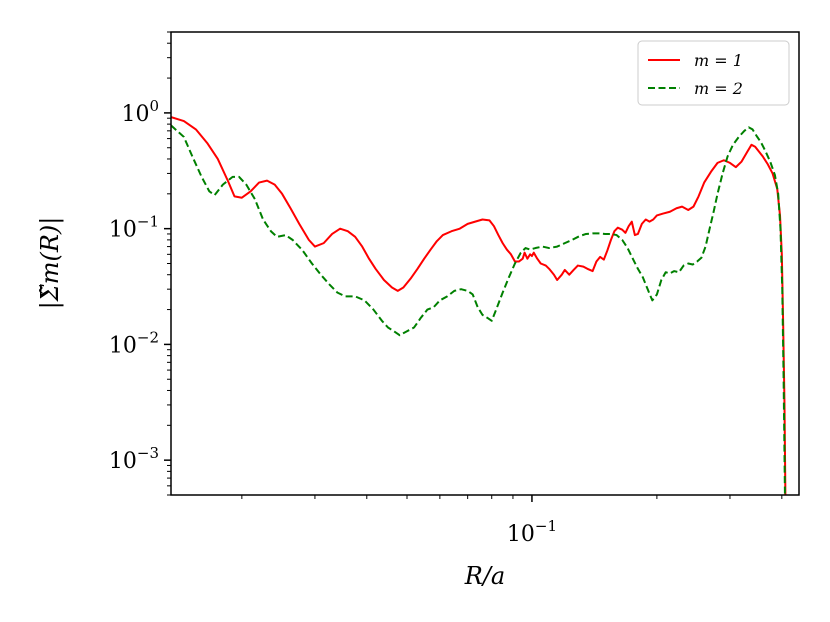 This screenshot has width=830, height=622. Describe the element at coordinates (484, 576) in the screenshot. I see `x-axis-label: R/a` at that location.